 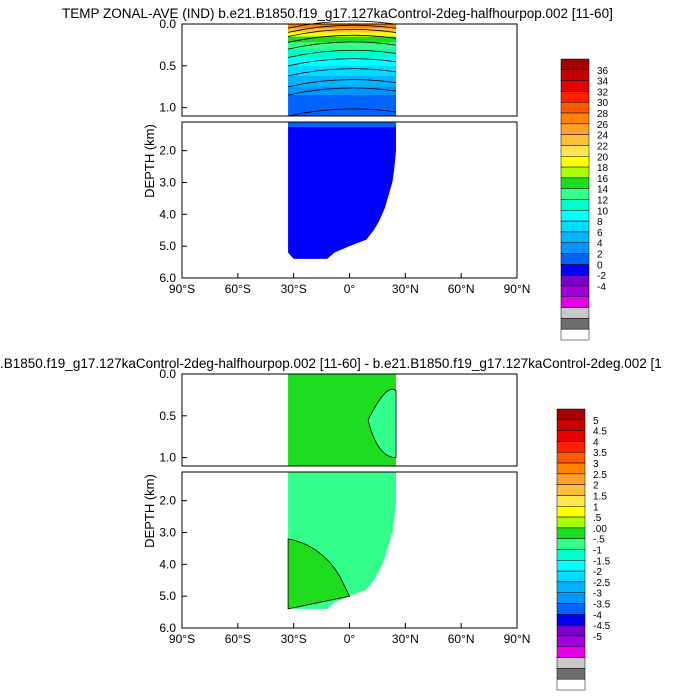 What do you see at coordinates (600, 265) in the screenshot?
I see `colorbar-label: 0` at bounding box center [600, 265].